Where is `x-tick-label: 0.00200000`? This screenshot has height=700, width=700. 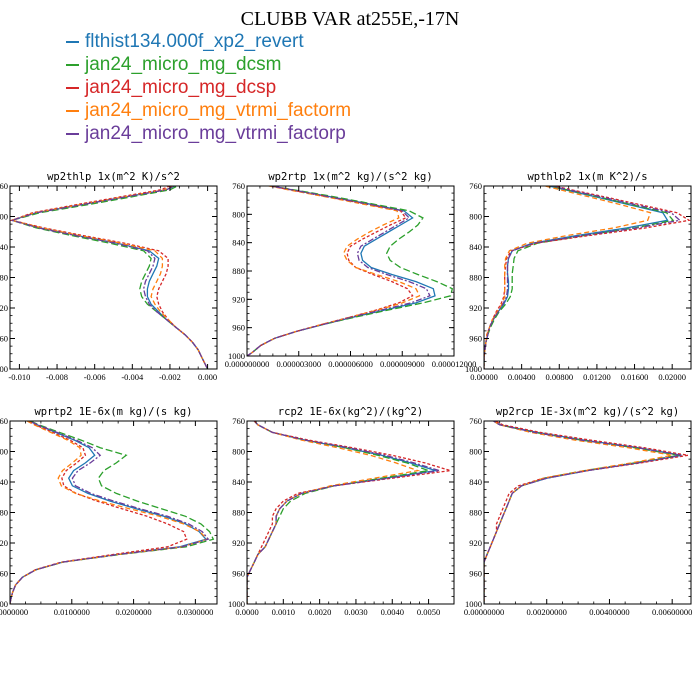 x-tick-label: 0.00200000 is located at coordinates (547, 612).